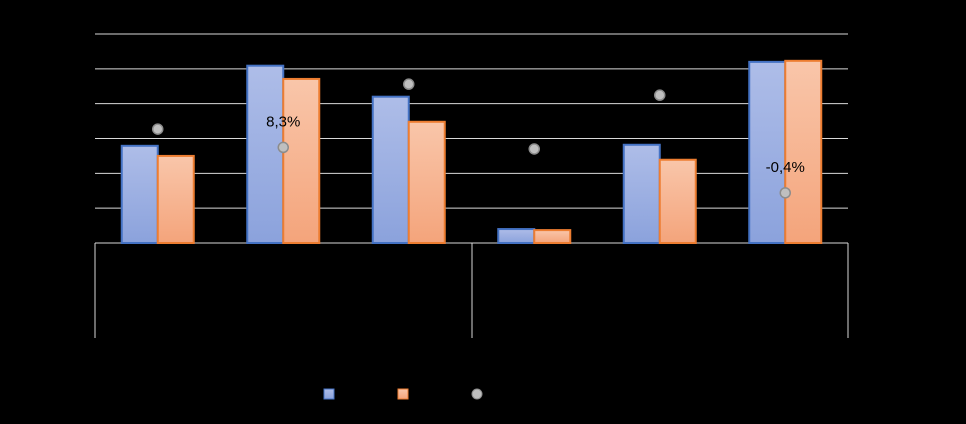  Describe the element at coordinates (83, 103) in the screenshot. I see `y-tick-label: 4` at that location.